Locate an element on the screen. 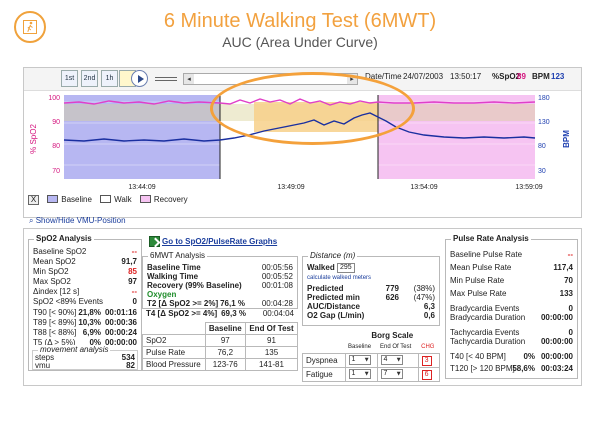 The width and height of the screenshot is (600, 435). zoom-1-button: 1st is located at coordinates (69, 78).